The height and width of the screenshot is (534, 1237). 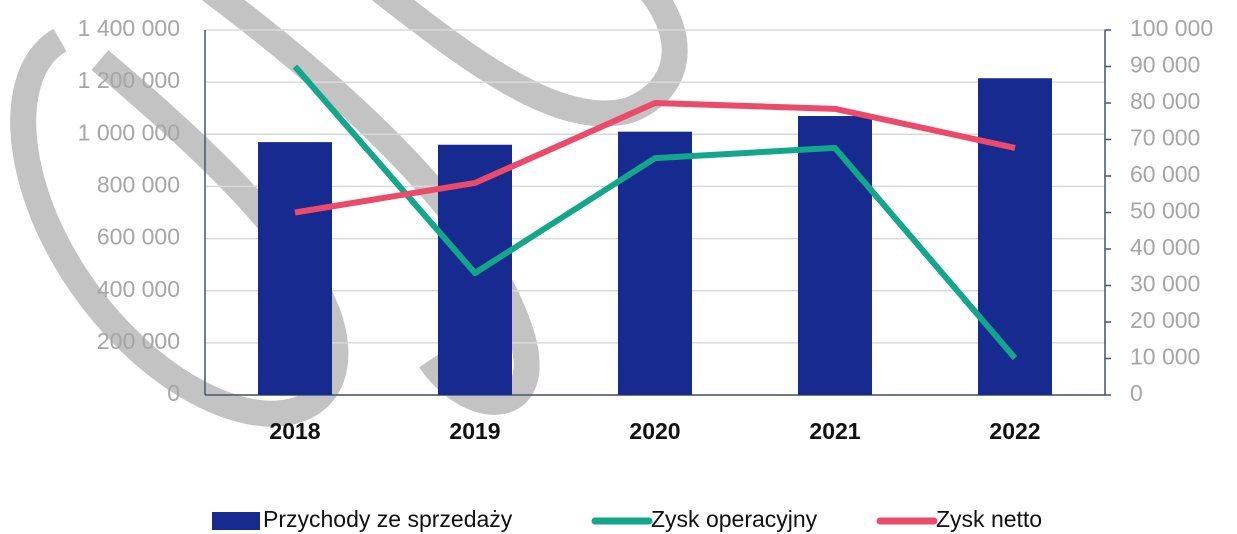 What do you see at coordinates (173, 393) in the screenshot?
I see `y-tick-label: 0` at bounding box center [173, 393].